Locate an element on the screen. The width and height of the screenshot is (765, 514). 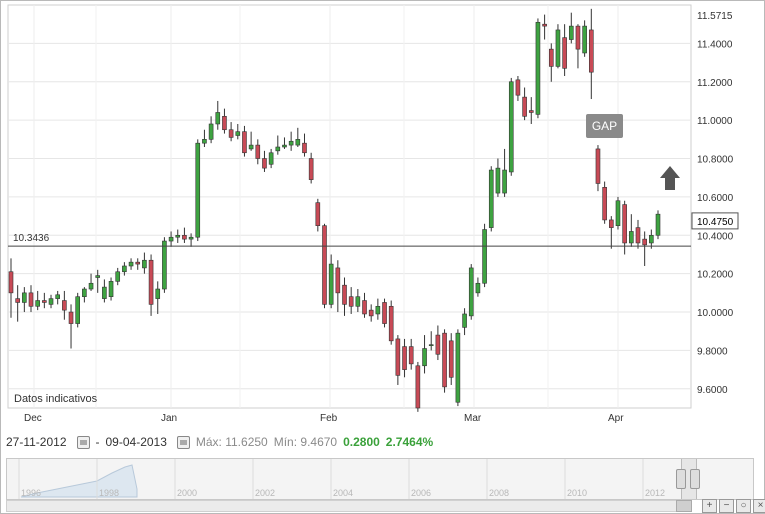
navigator-year-label: 1996 is located at coordinates (31, 493).